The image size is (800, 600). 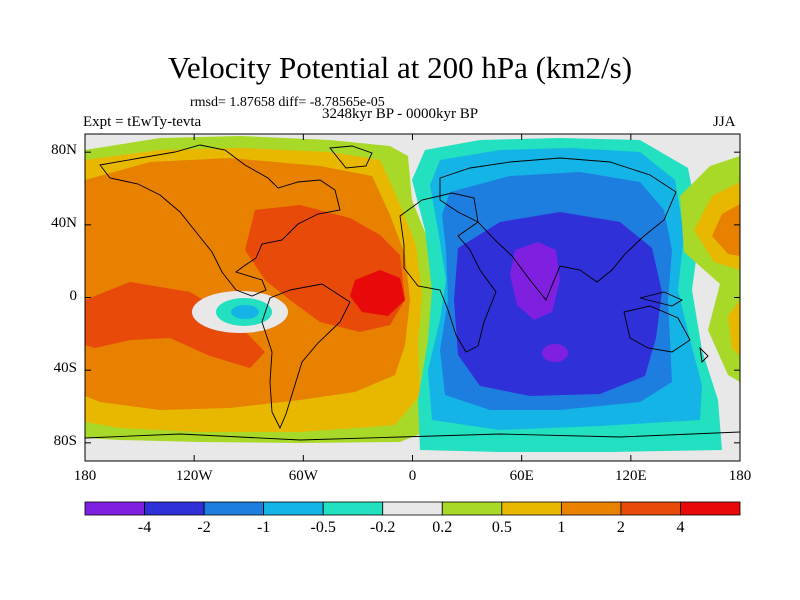 What do you see at coordinates (630, 476) in the screenshot?
I see `lon-tick-label: 120E` at bounding box center [630, 476].